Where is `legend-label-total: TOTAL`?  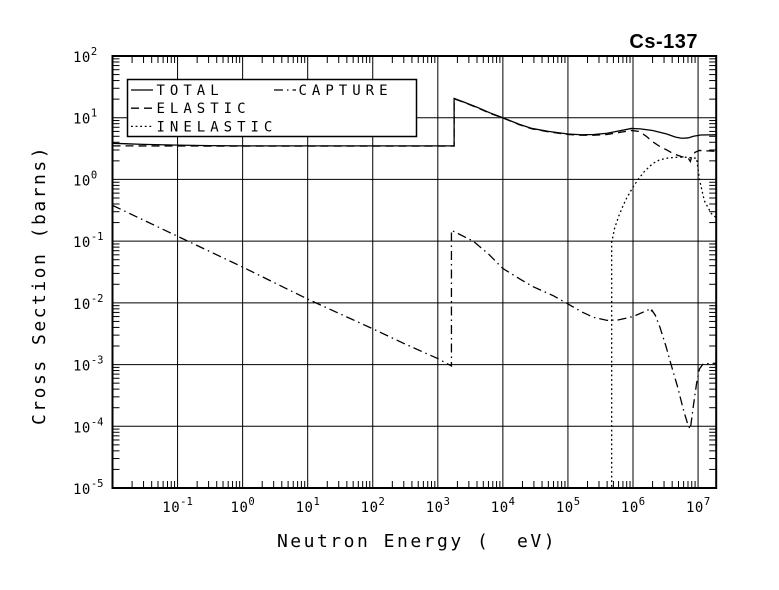
legend-label-total: TOTAL is located at coordinates (190, 91).